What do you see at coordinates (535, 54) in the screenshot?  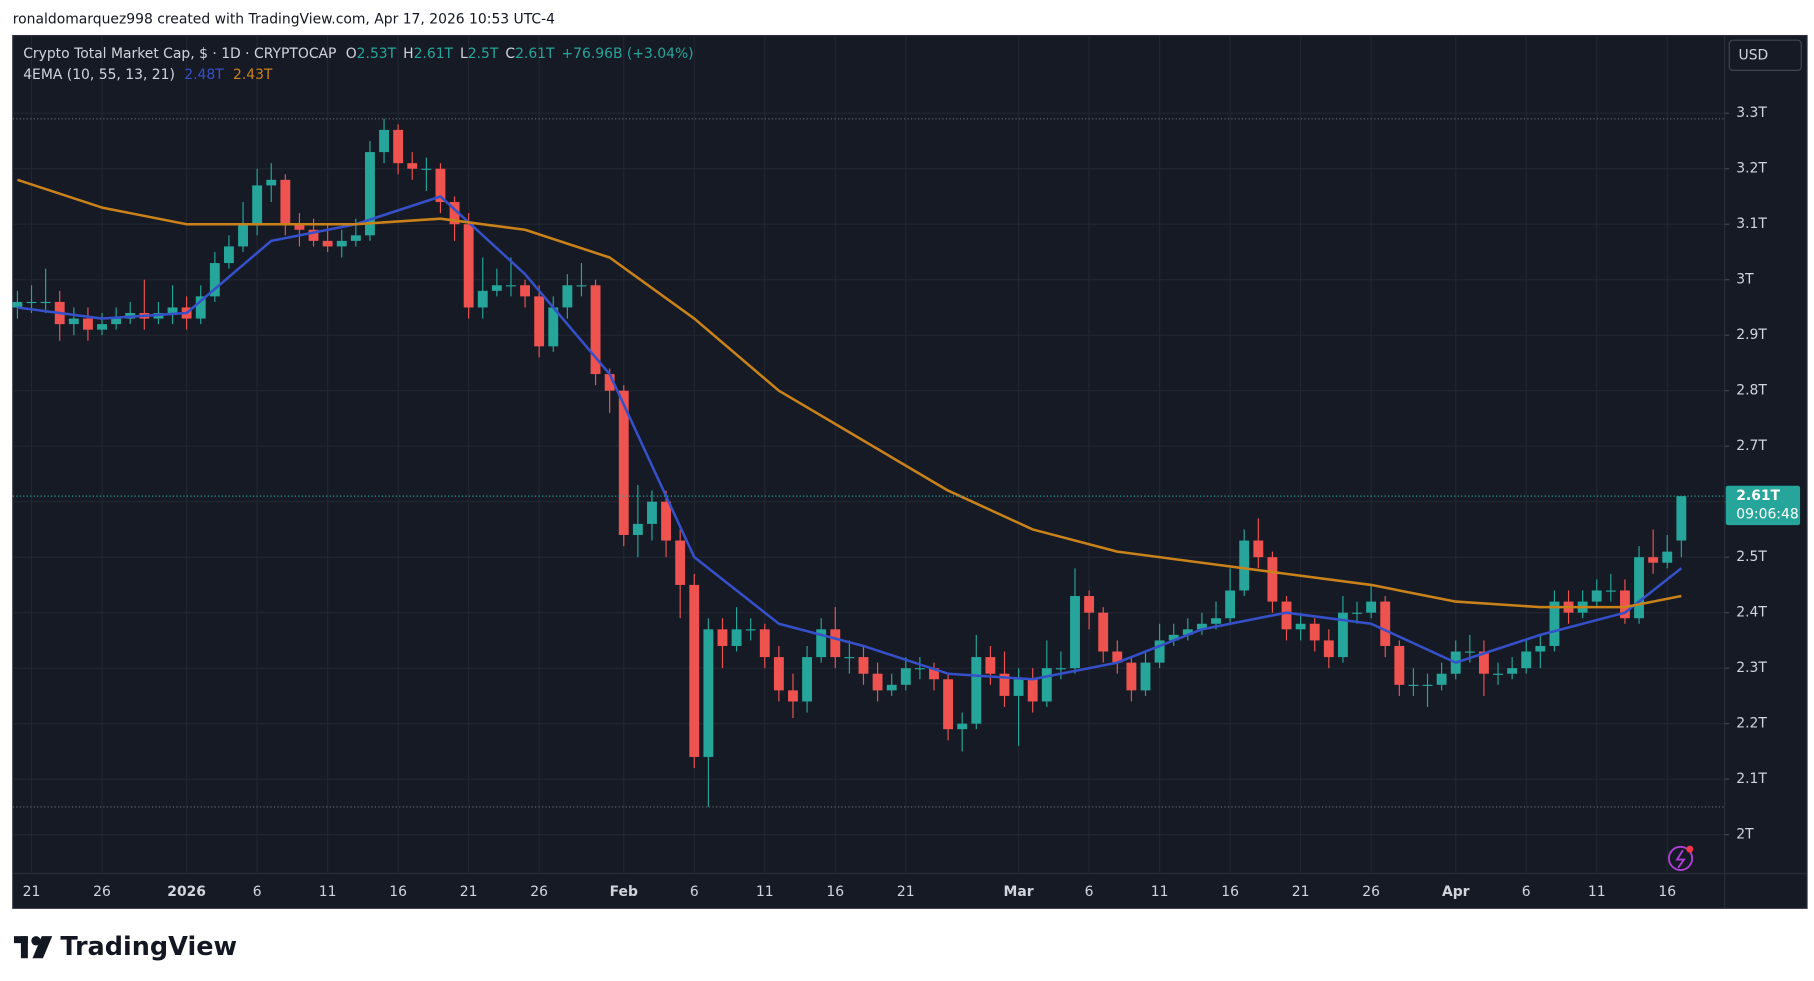 I see `legend-value: 2.61T` at bounding box center [535, 54].